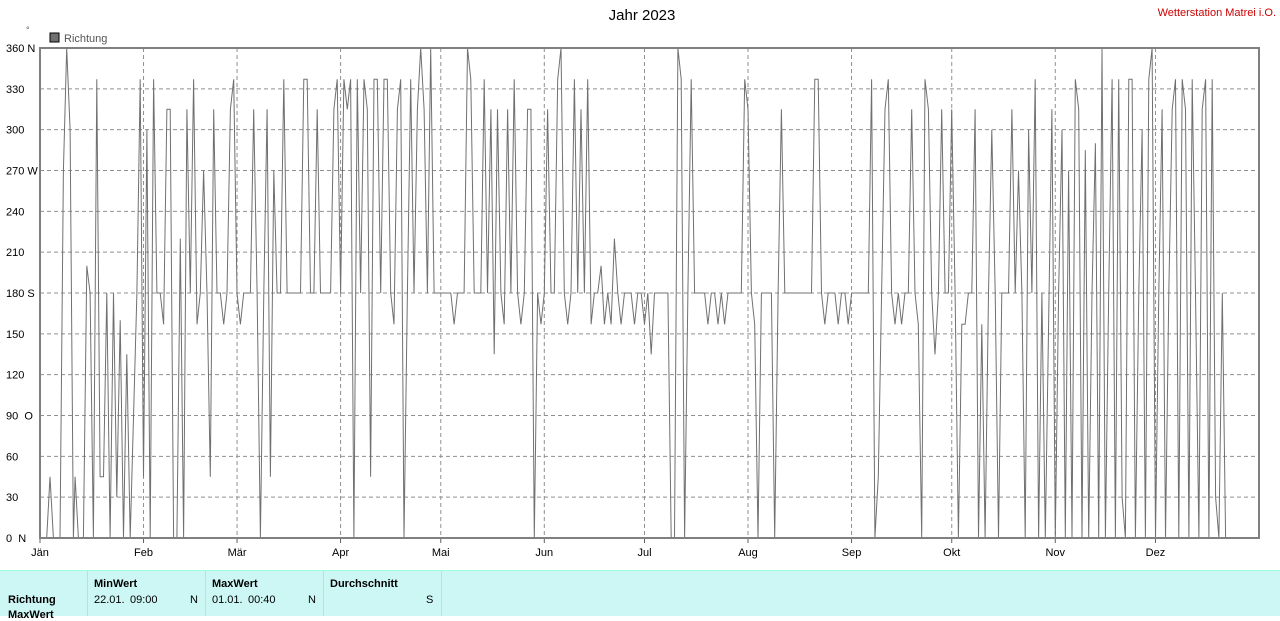 This screenshot has width=1280, height=621. Describe the element at coordinates (12, 457) in the screenshot. I see `y-tick-label: 60` at that location.